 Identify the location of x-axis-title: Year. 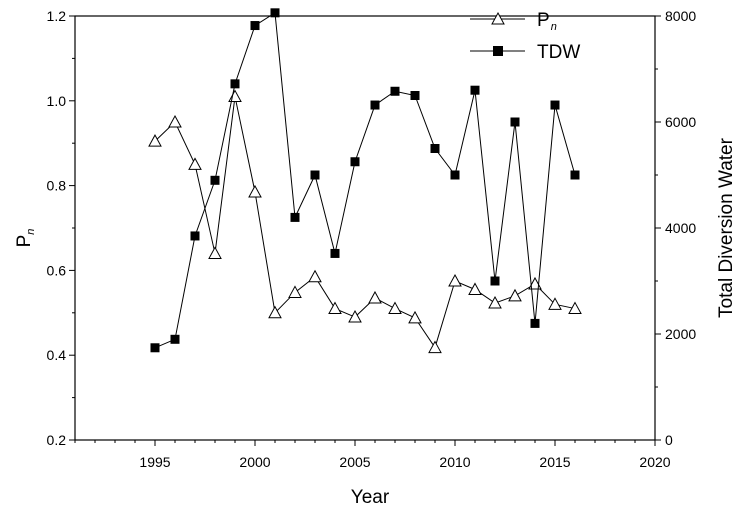
(370, 497).